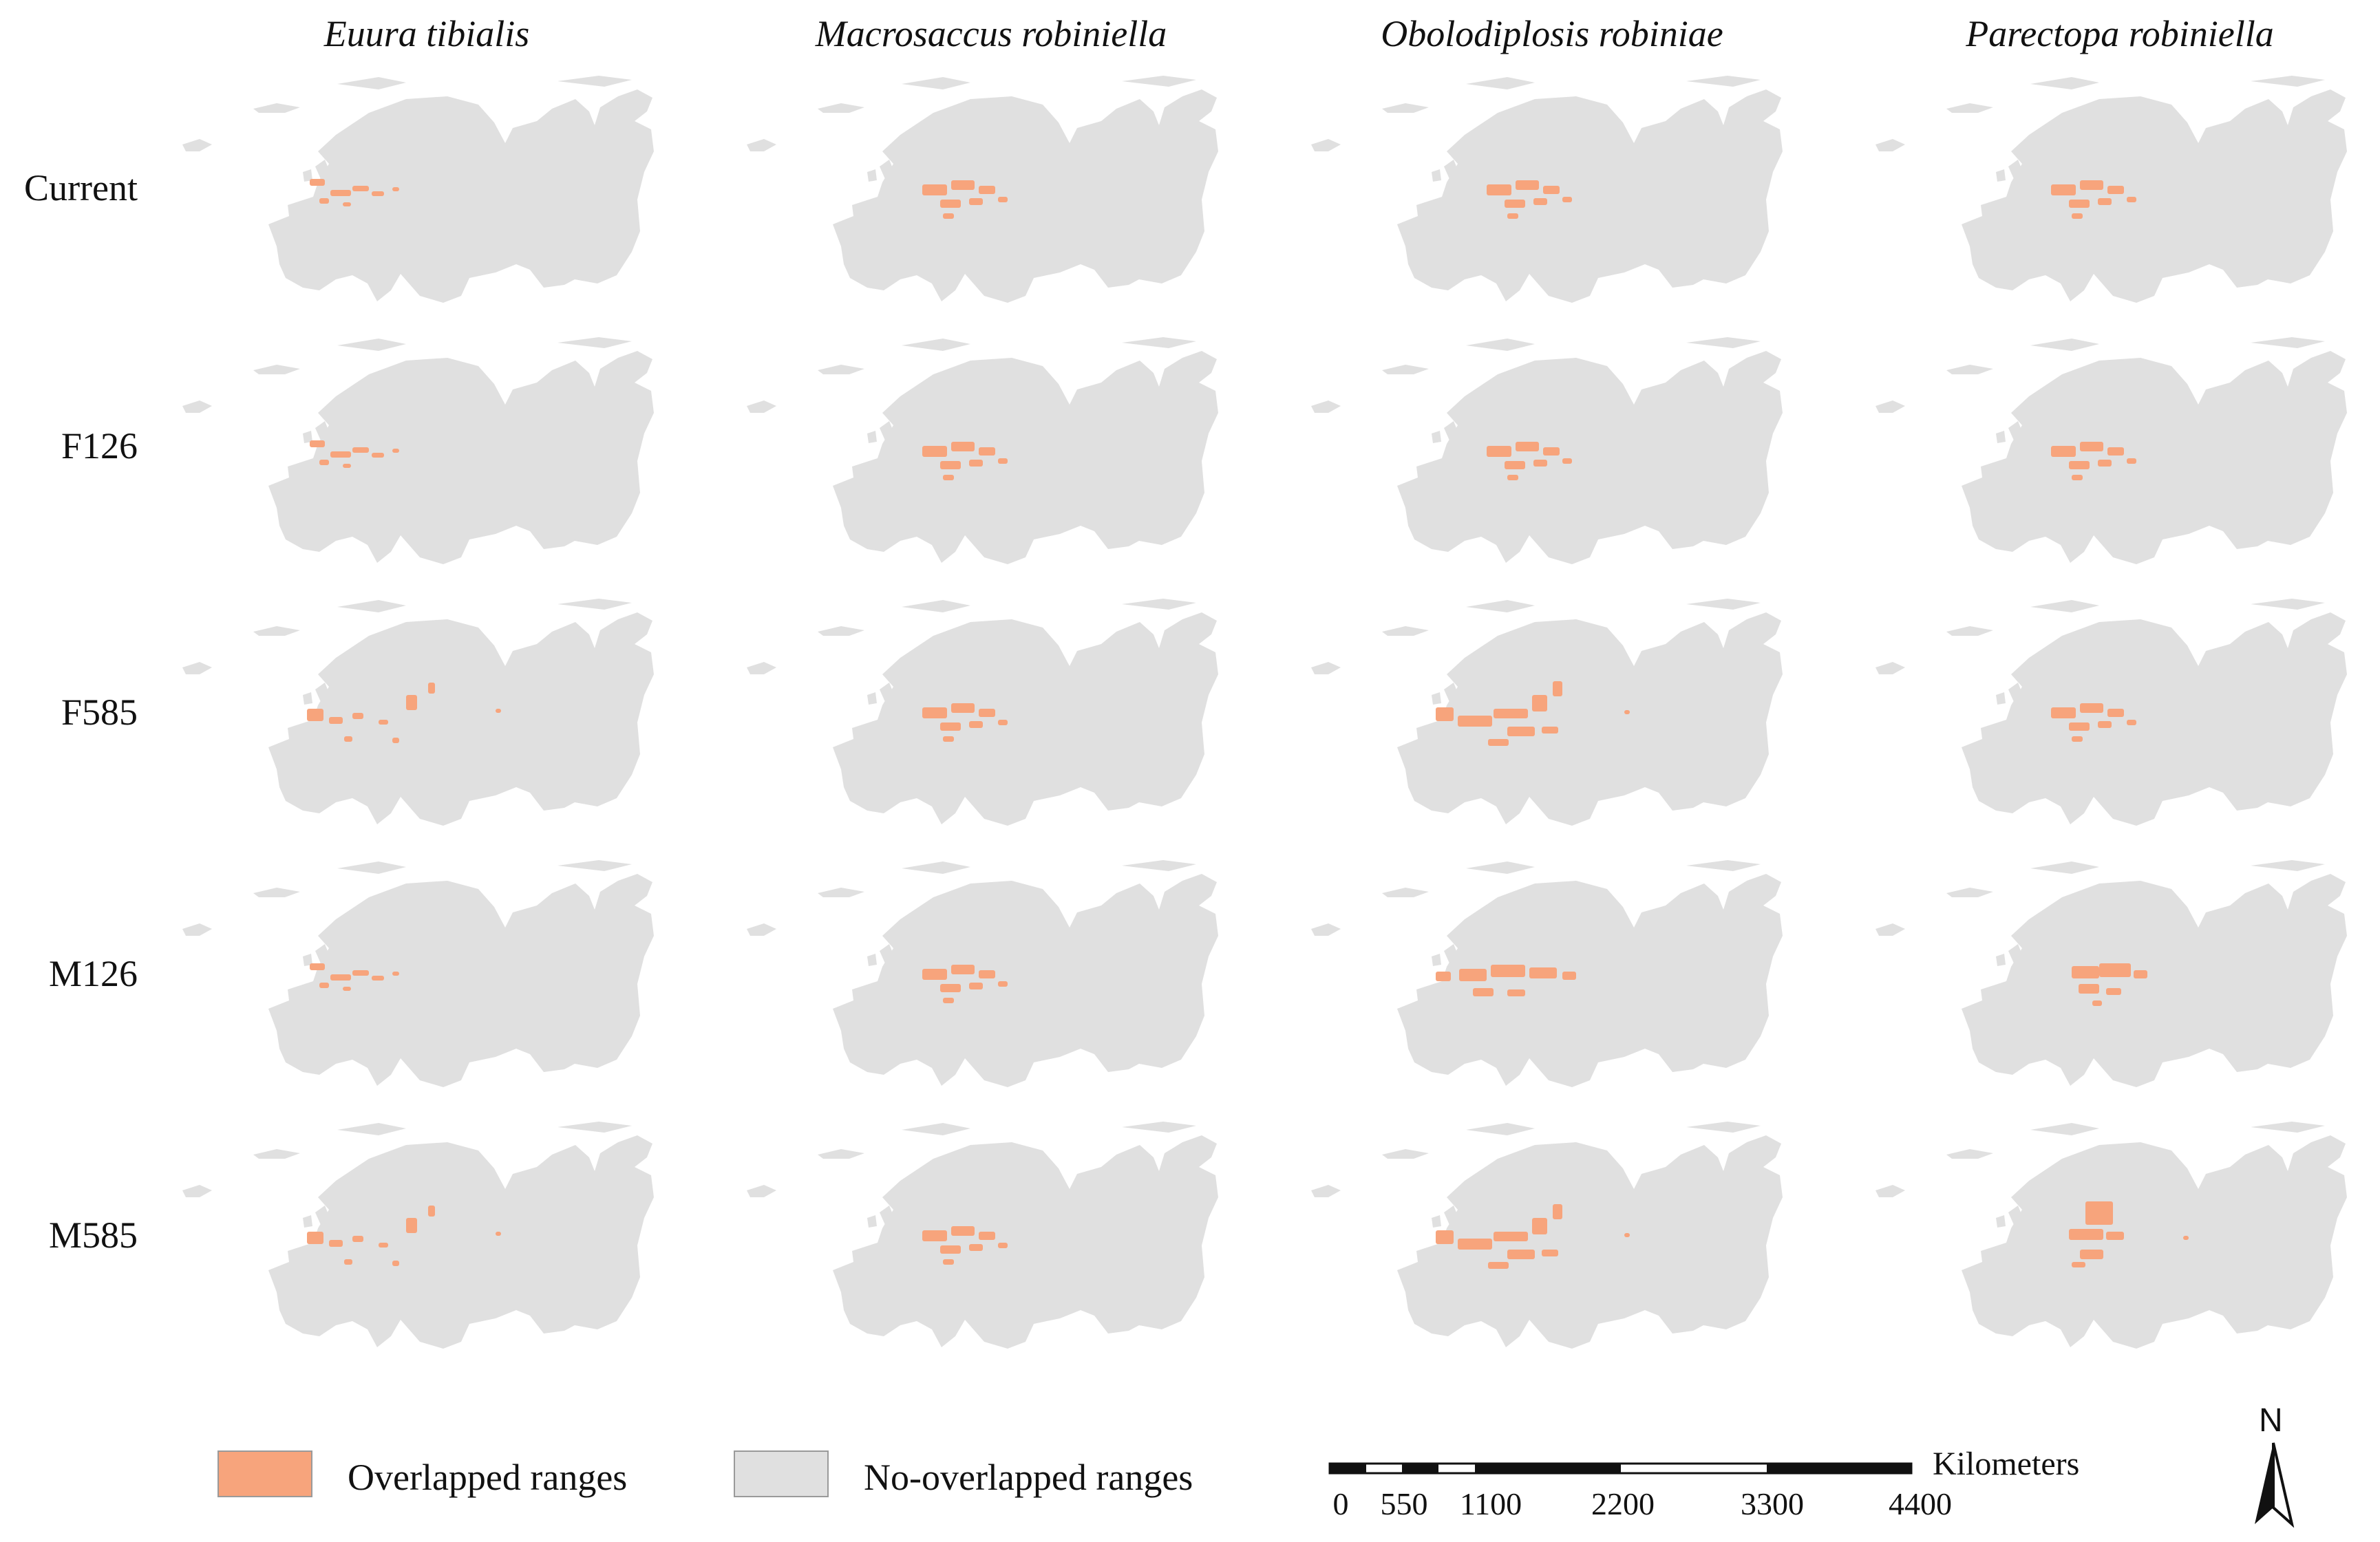 The width and height of the screenshot is (2380, 1542). I want to click on map-parectopa-robiniella-f126, so click(2113, 457).